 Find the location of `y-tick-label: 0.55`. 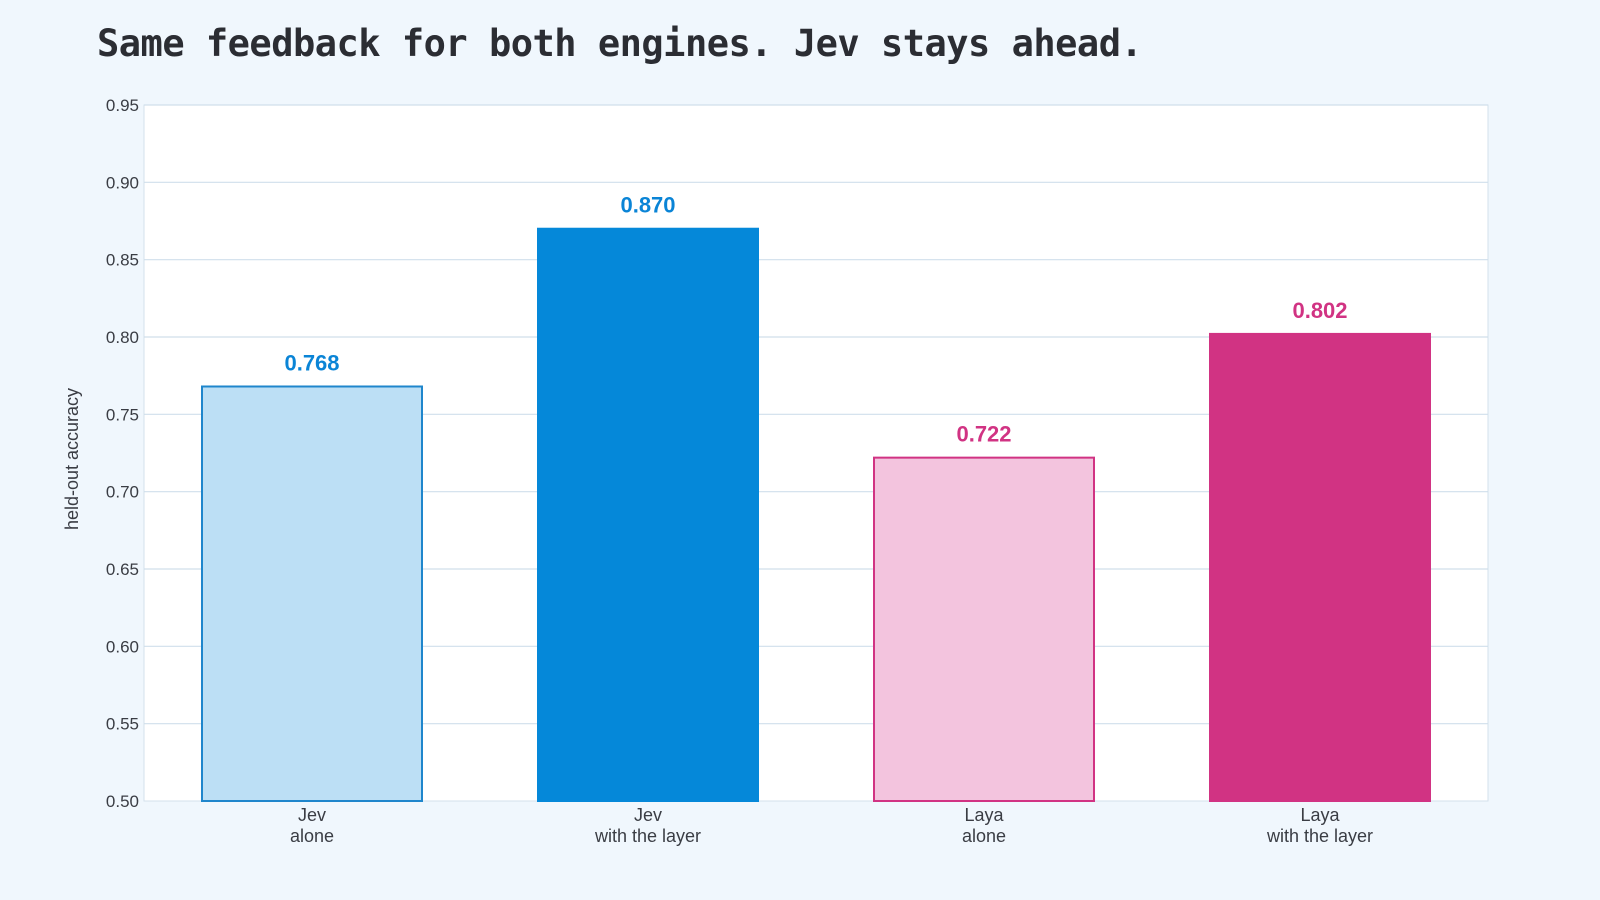

y-tick-label: 0.55 is located at coordinates (122, 724).